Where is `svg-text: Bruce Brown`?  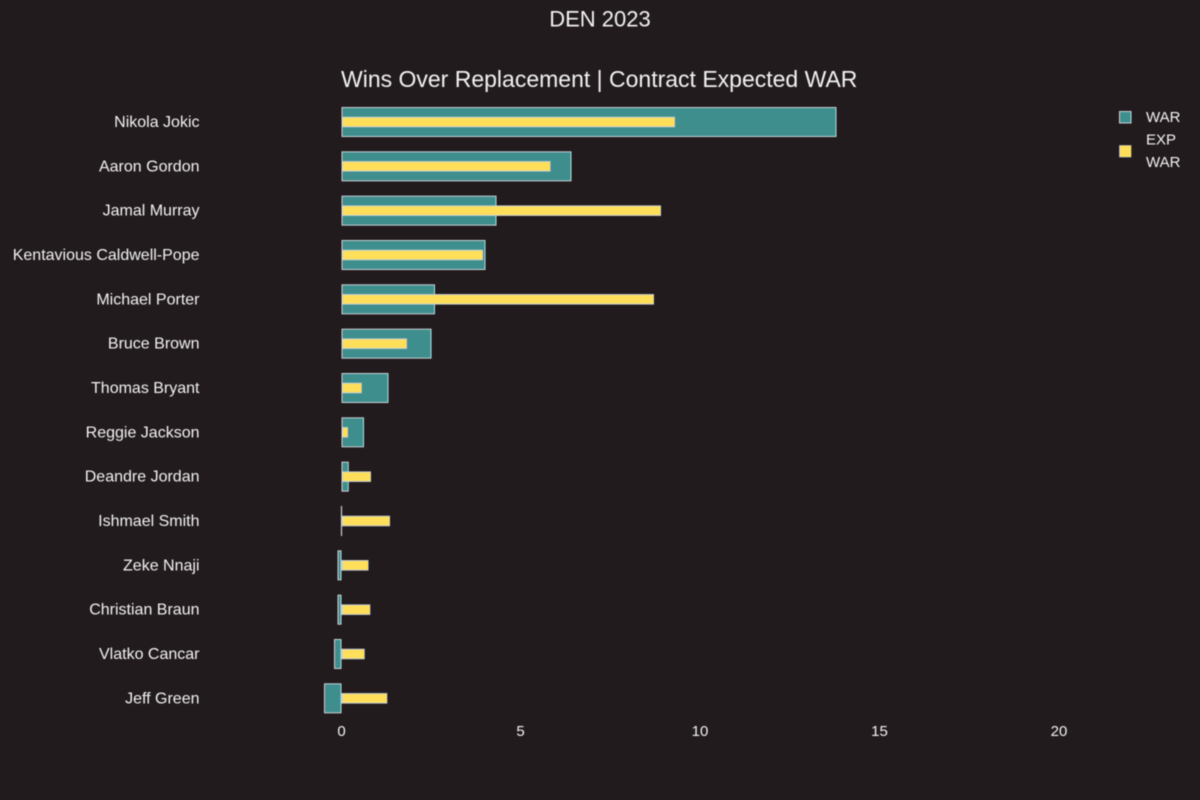 svg-text: Bruce Brown is located at coordinates (154, 344).